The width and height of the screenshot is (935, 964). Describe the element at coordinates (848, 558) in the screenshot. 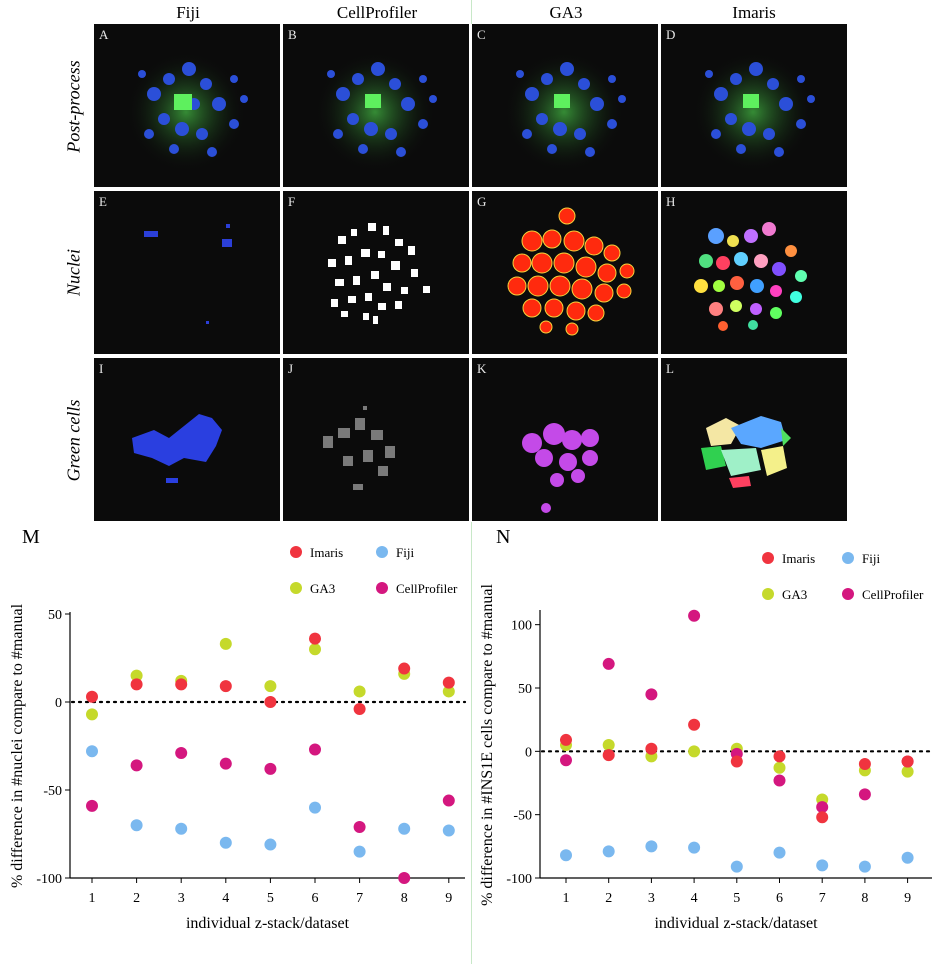

I see `legend-marker-fiji` at that location.